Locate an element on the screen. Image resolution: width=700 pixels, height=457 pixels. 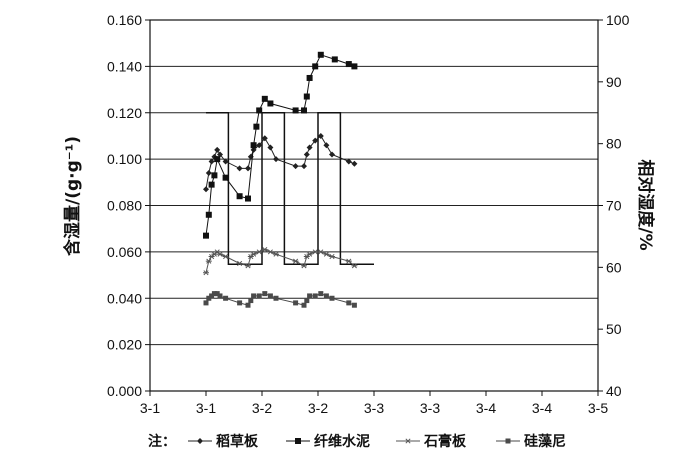
x-tick-label: 3-4 is located at coordinates (542, 408).